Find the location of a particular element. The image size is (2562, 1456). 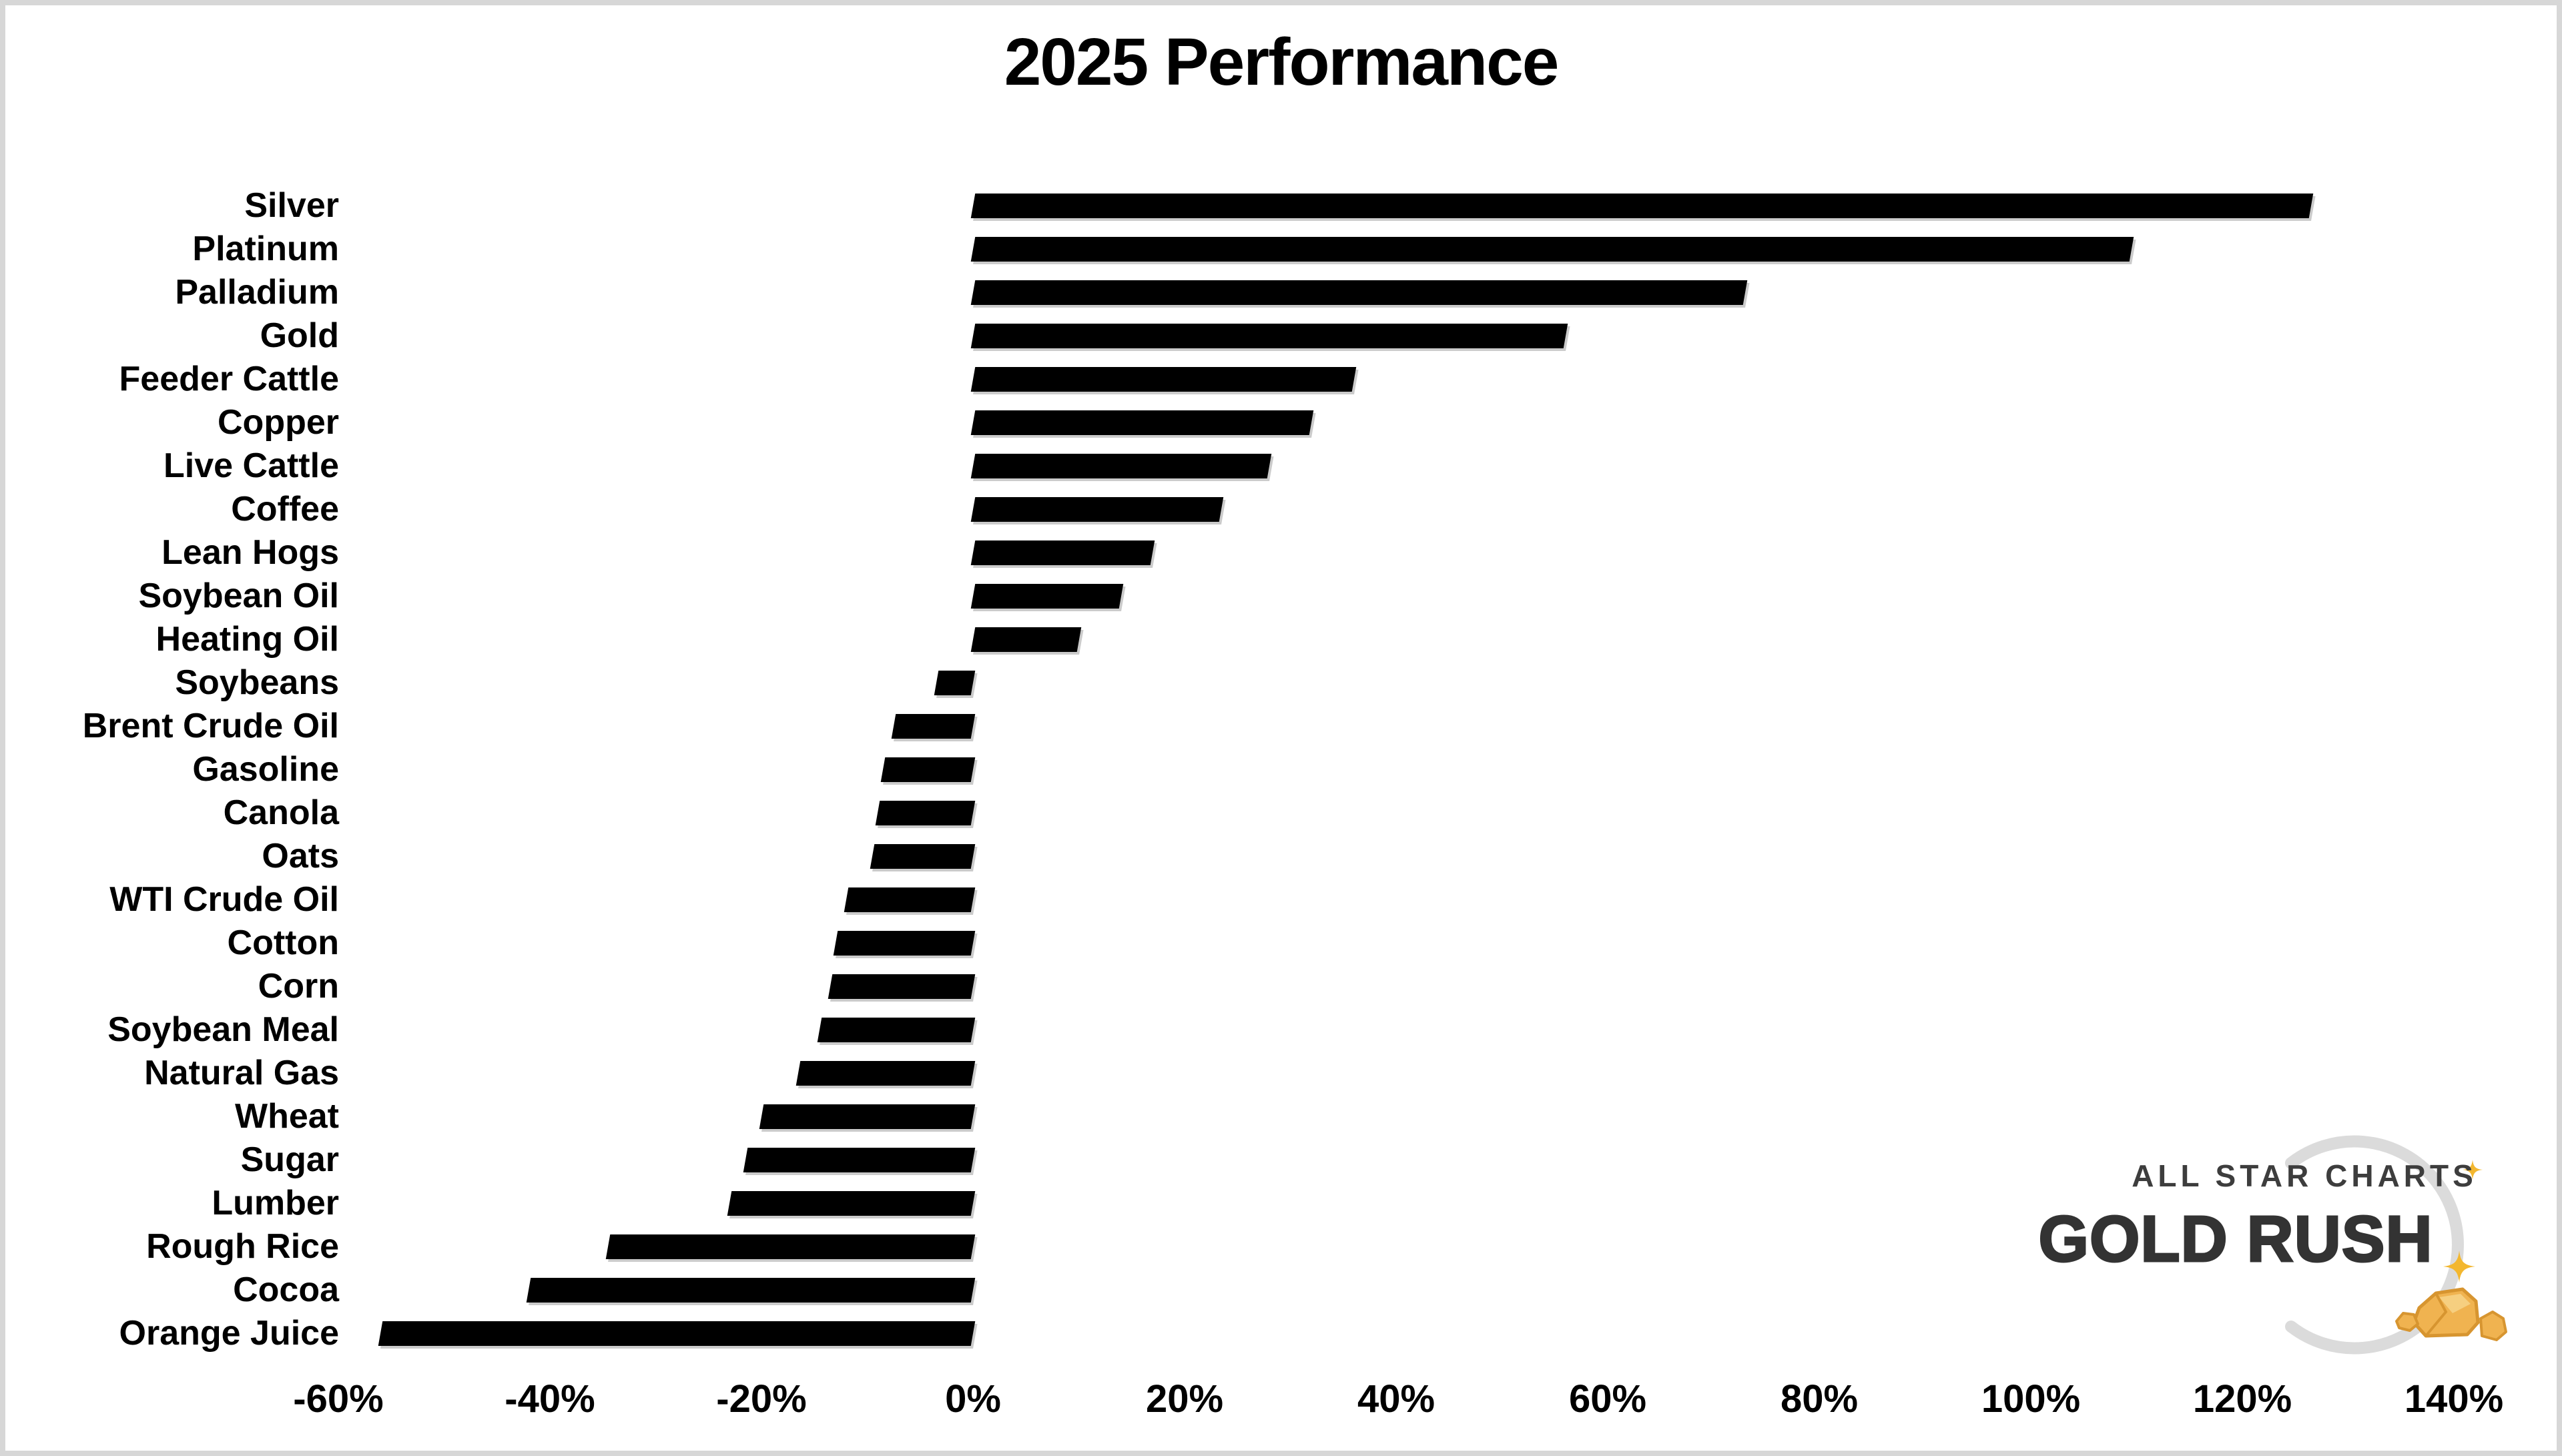

bar-row: Corn is located at coordinates (1281, 986).